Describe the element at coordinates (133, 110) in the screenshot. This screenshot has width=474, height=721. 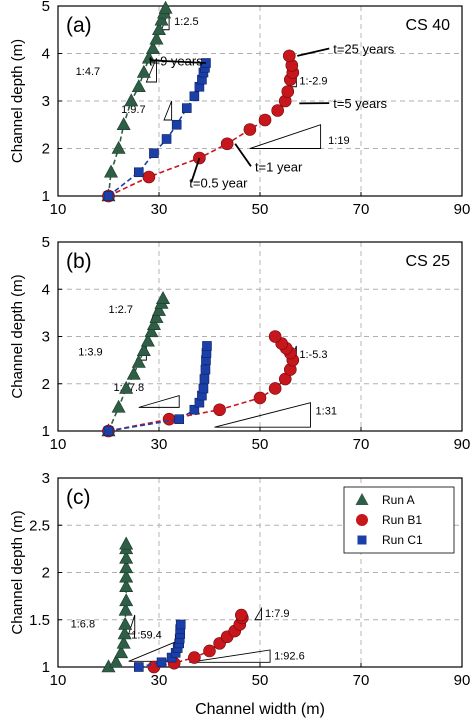
I see `slope-label: 1:9.7` at that location.